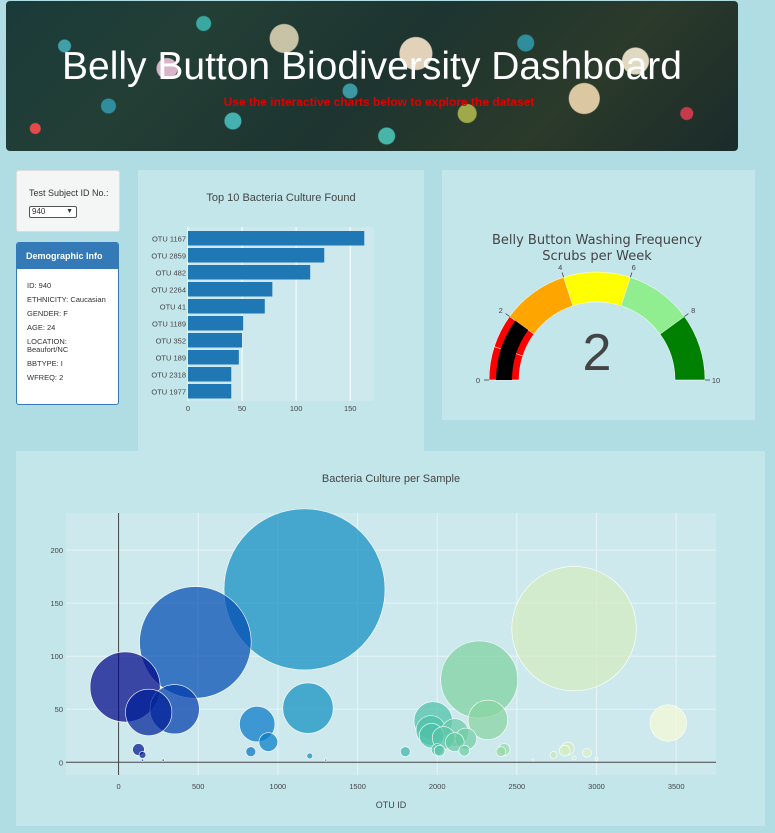 The height and width of the screenshot is (833, 775). I want to click on gauge-tick-label: 10, so click(716, 380).